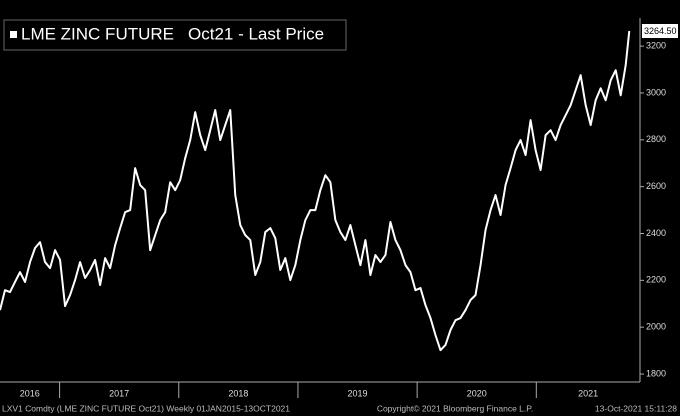 The width and height of the screenshot is (680, 416). Describe the element at coordinates (656, 327) in the screenshot. I see `y-tick-label: 2000` at that location.